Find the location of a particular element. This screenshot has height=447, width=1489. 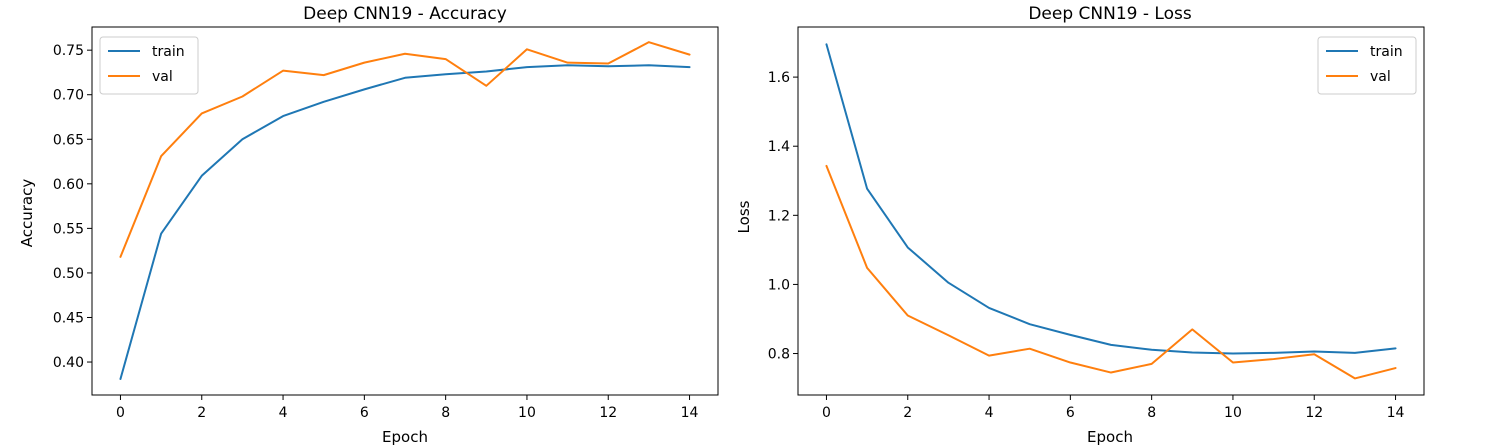

accuracy-y-axis-label: Accuracy is located at coordinates (27, 213).